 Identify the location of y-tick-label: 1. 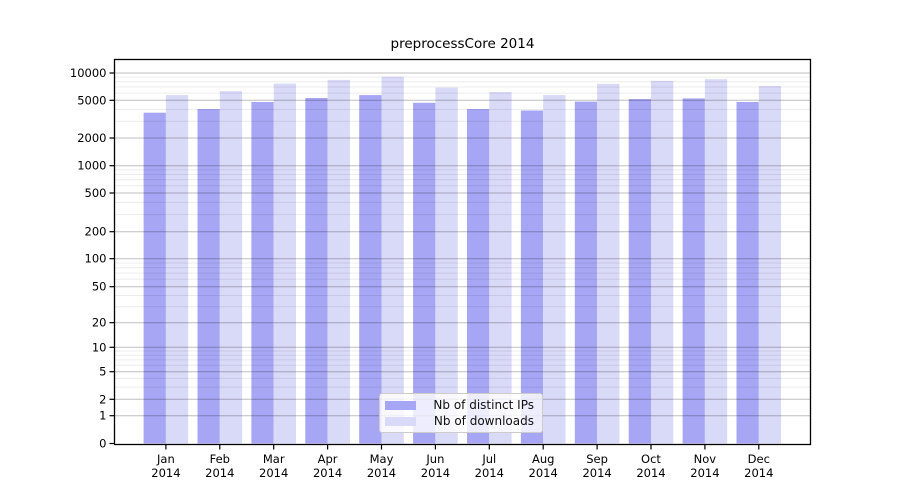
(102, 416).